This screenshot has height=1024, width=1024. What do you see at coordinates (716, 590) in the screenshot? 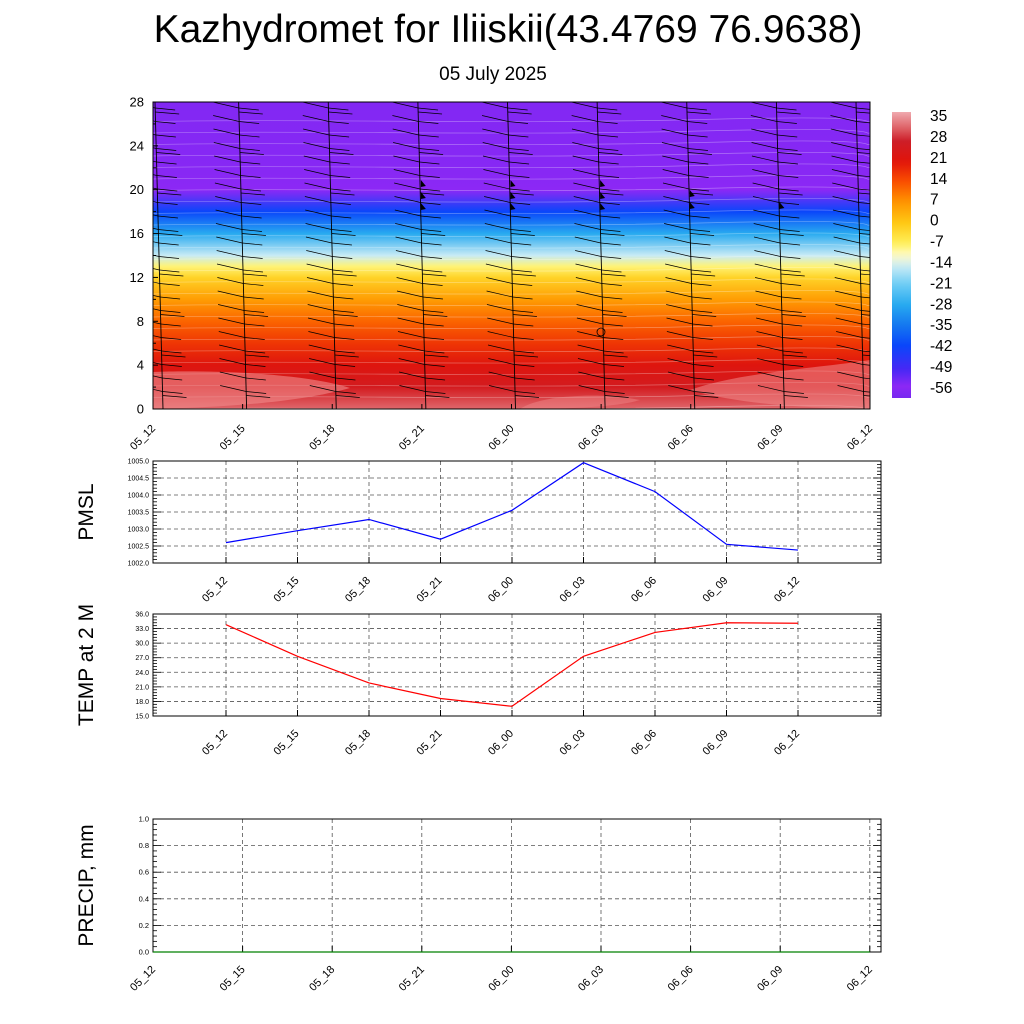
I see `x-tick-label: 06_09` at bounding box center [716, 590].